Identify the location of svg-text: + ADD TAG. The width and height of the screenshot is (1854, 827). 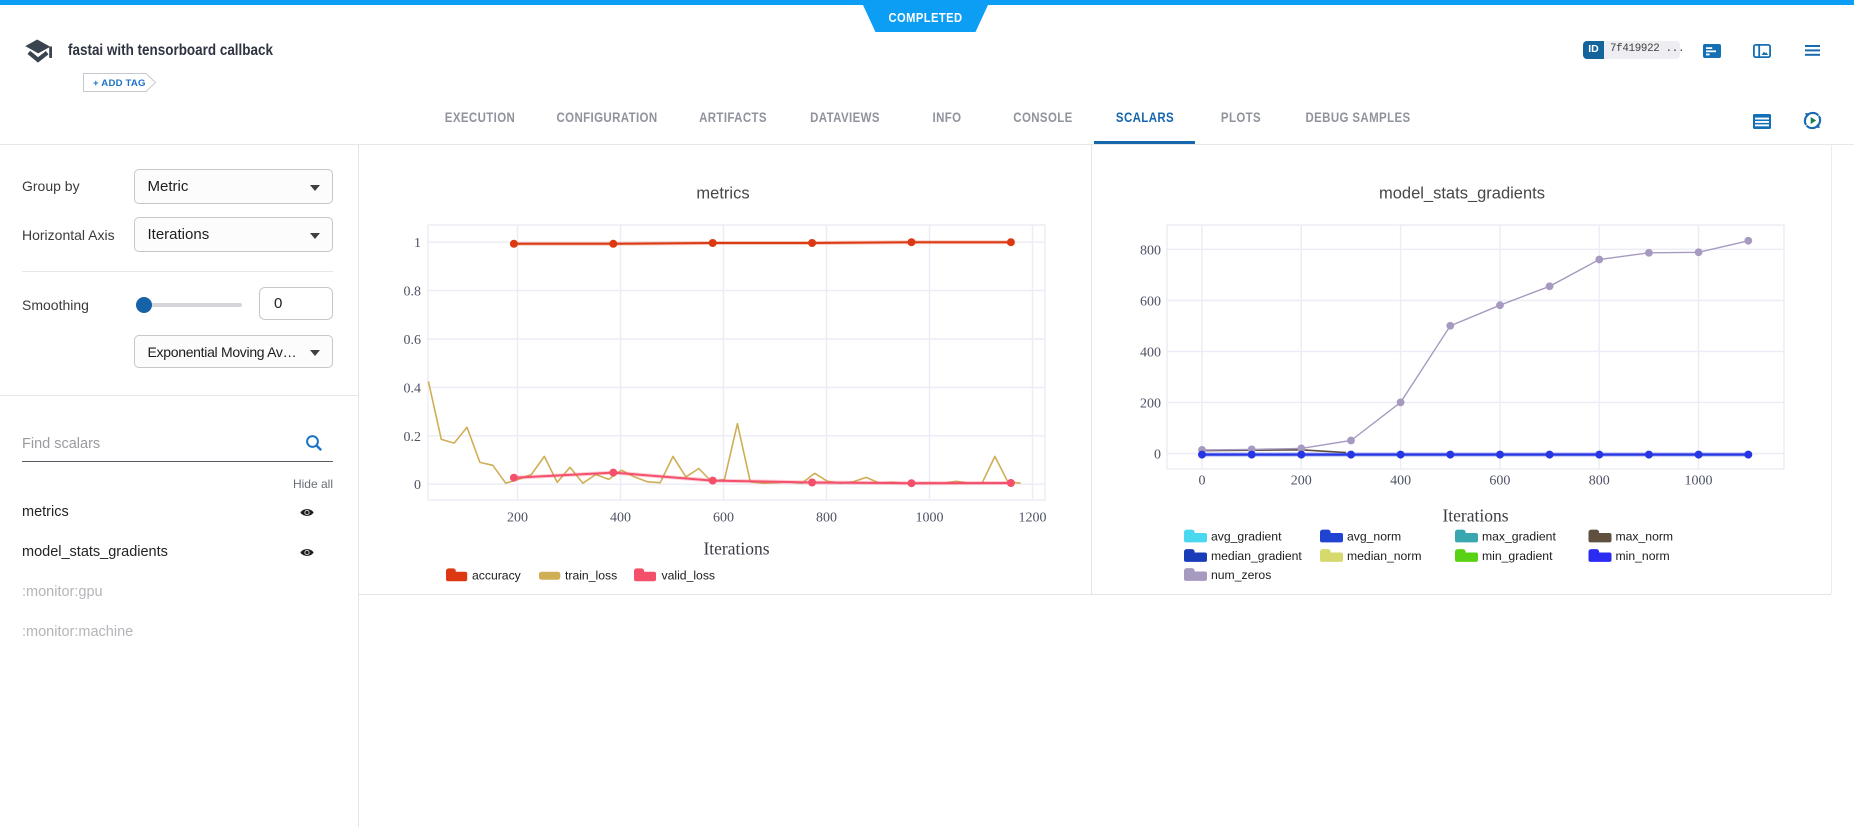
(119, 83).